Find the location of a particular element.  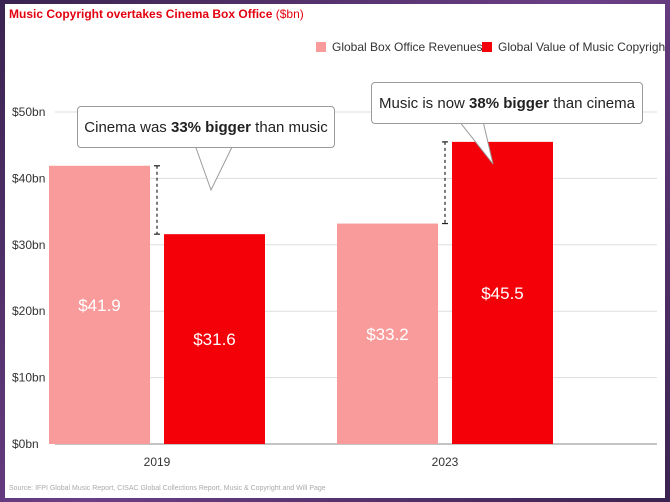

chart-title-unit: ($bn) is located at coordinates (289, 14).